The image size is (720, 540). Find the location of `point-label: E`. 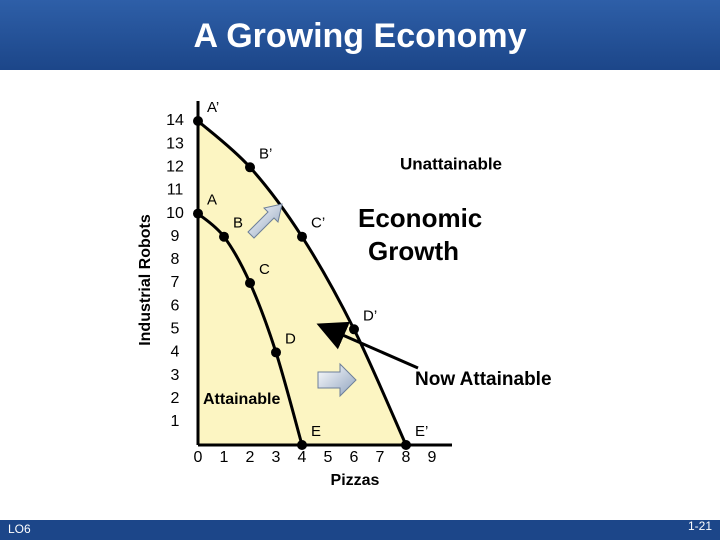

point-label: E is located at coordinates (316, 431).